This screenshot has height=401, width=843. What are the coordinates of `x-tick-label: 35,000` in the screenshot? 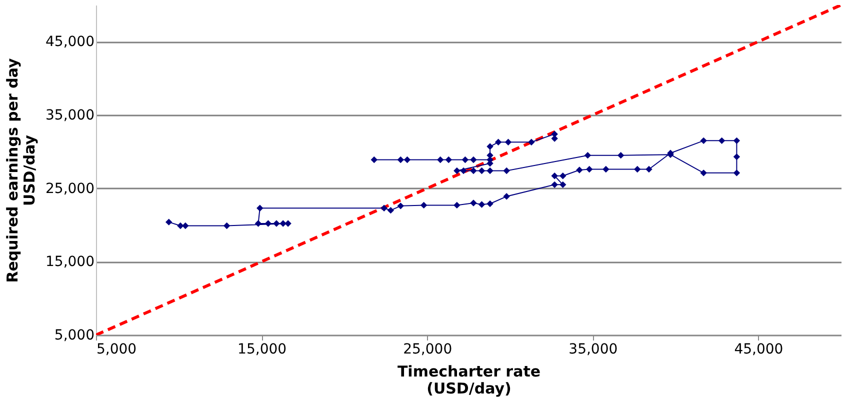 It's located at (593, 350).